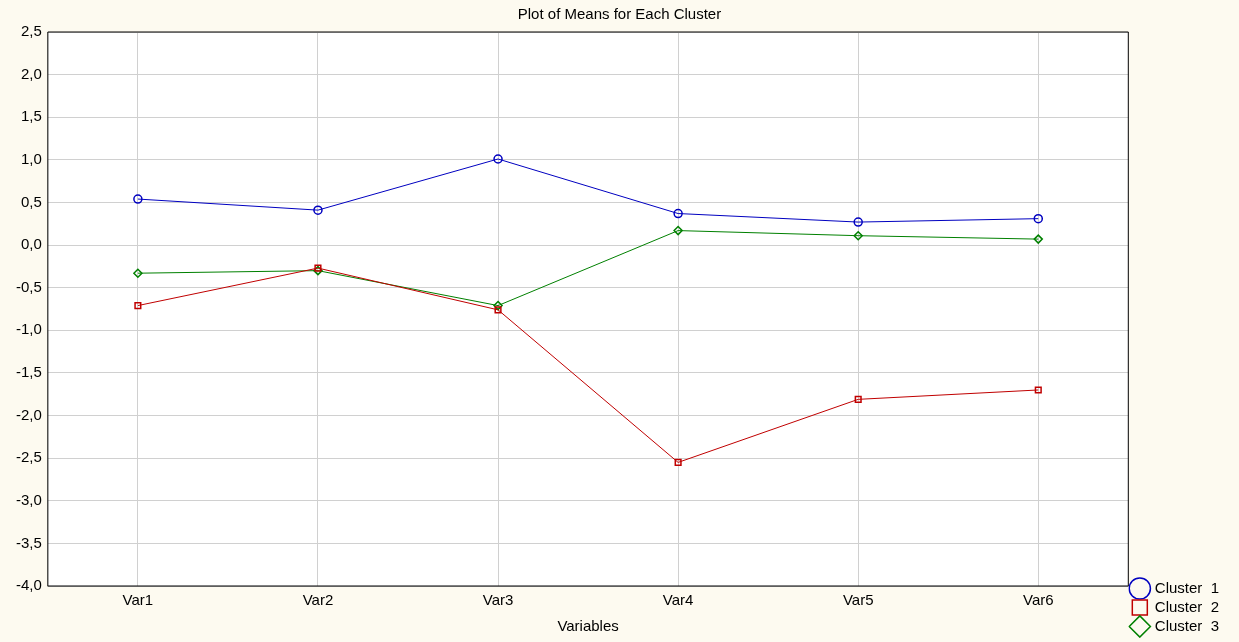 Image resolution: width=1239 pixels, height=642 pixels. I want to click on x-tick-label: Var3, so click(498, 600).